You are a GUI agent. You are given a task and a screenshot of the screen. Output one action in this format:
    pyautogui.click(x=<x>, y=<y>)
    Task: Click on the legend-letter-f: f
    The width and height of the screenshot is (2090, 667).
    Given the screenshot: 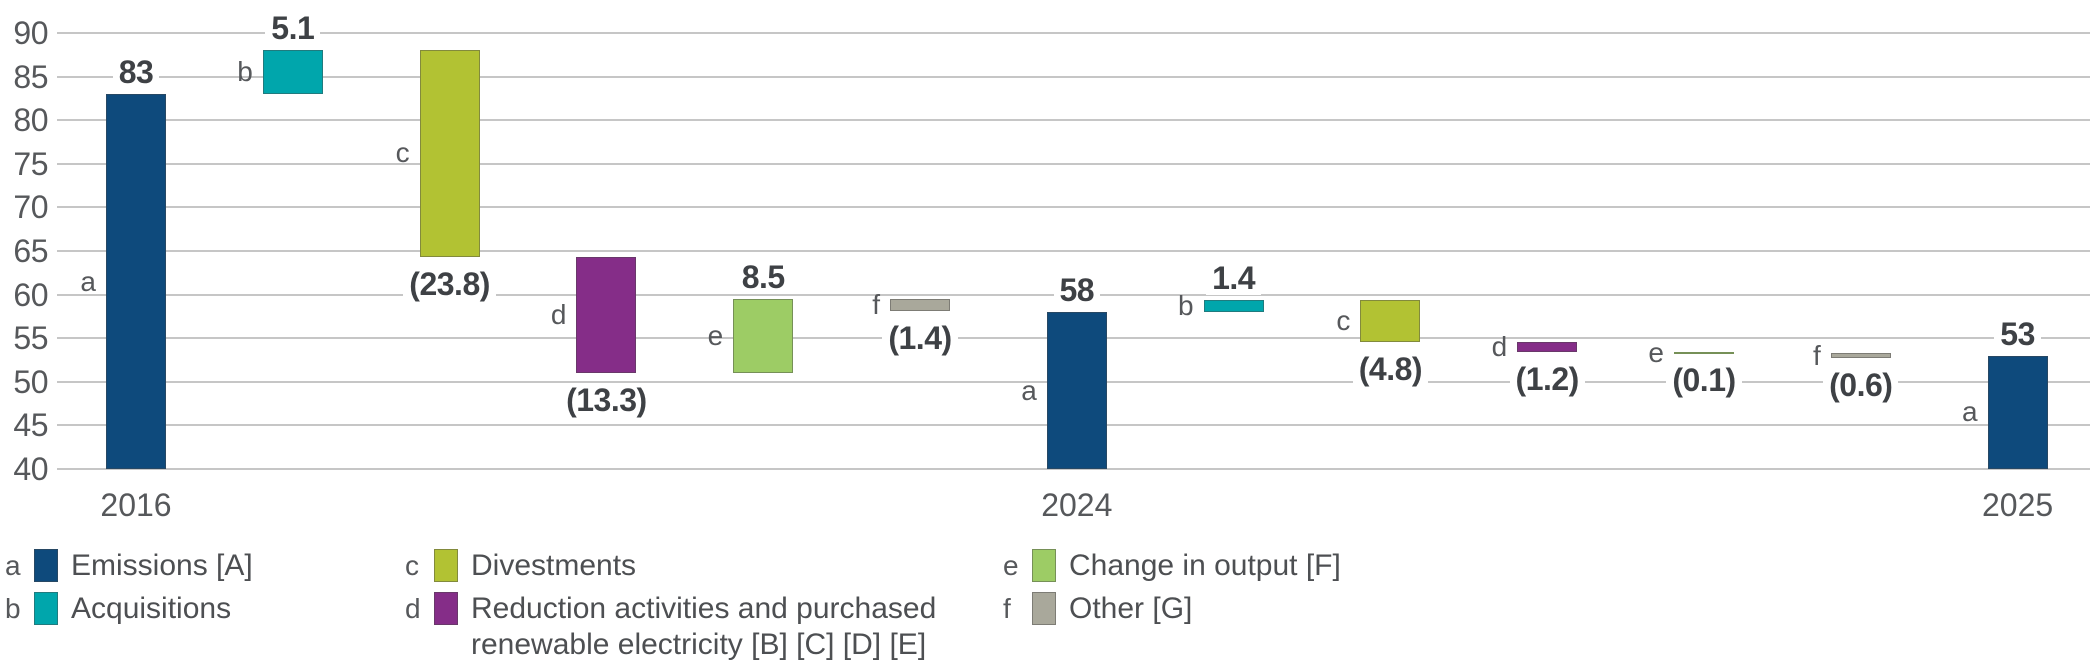 What is the action you would take?
    pyautogui.click(x=1007, y=608)
    